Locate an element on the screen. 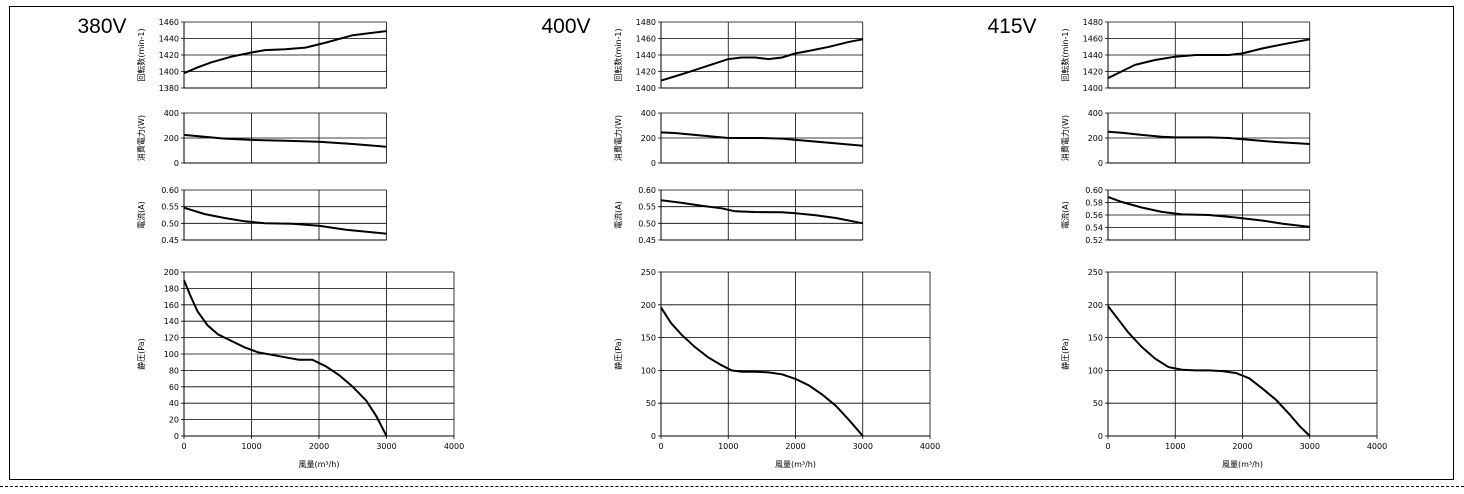 The image size is (1464, 494). y-axis-label: 電流(A) is located at coordinates (618, 215).